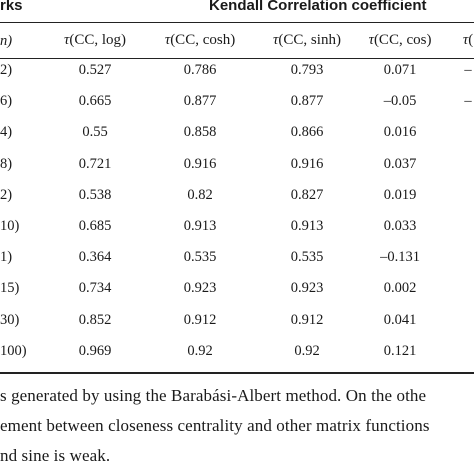 This screenshot has width=474, height=474. I want to click on column-header: τ(, so click(468, 40).